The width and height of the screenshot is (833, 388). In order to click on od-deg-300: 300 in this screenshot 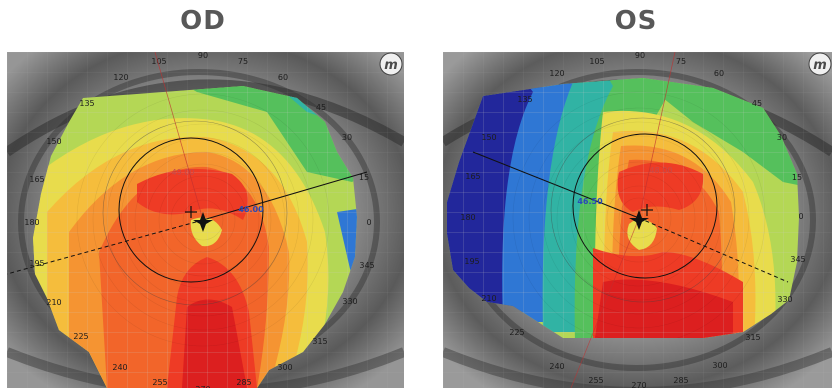, I will do `click(284, 367)`.